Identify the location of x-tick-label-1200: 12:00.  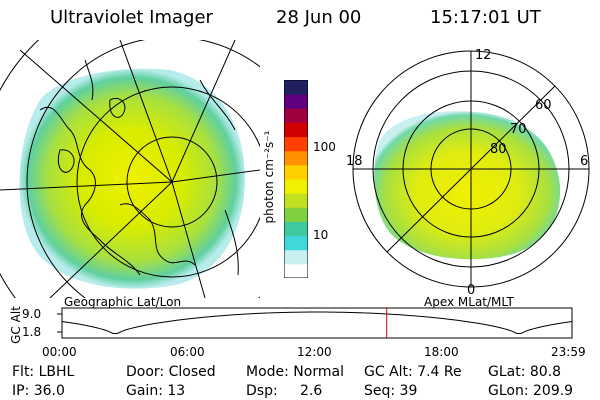
(314, 352).